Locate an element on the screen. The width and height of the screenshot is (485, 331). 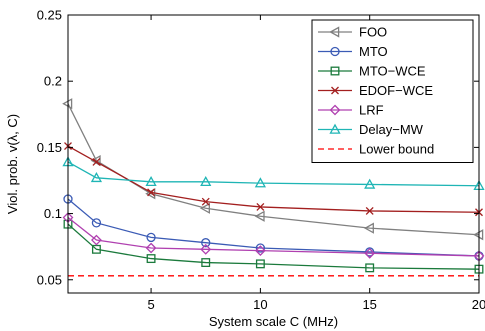
legend-item: EDOF−WCE is located at coordinates (375, 90).